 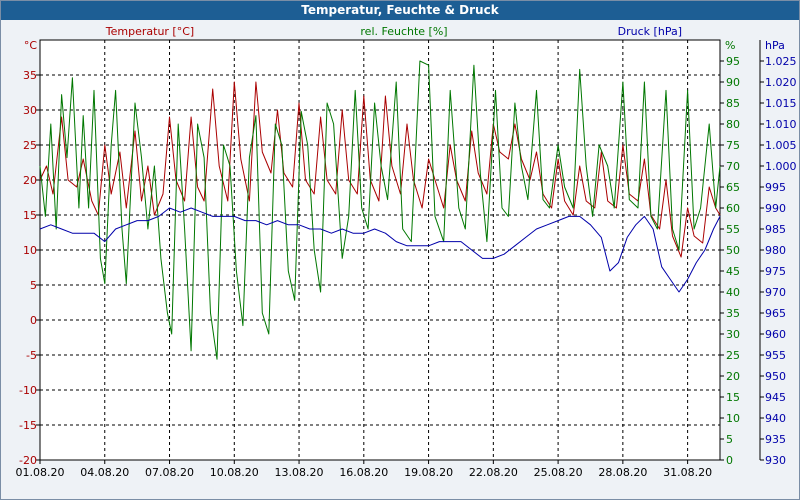 I want to click on date-tick-label: 07.08.20, so click(x=169, y=472).